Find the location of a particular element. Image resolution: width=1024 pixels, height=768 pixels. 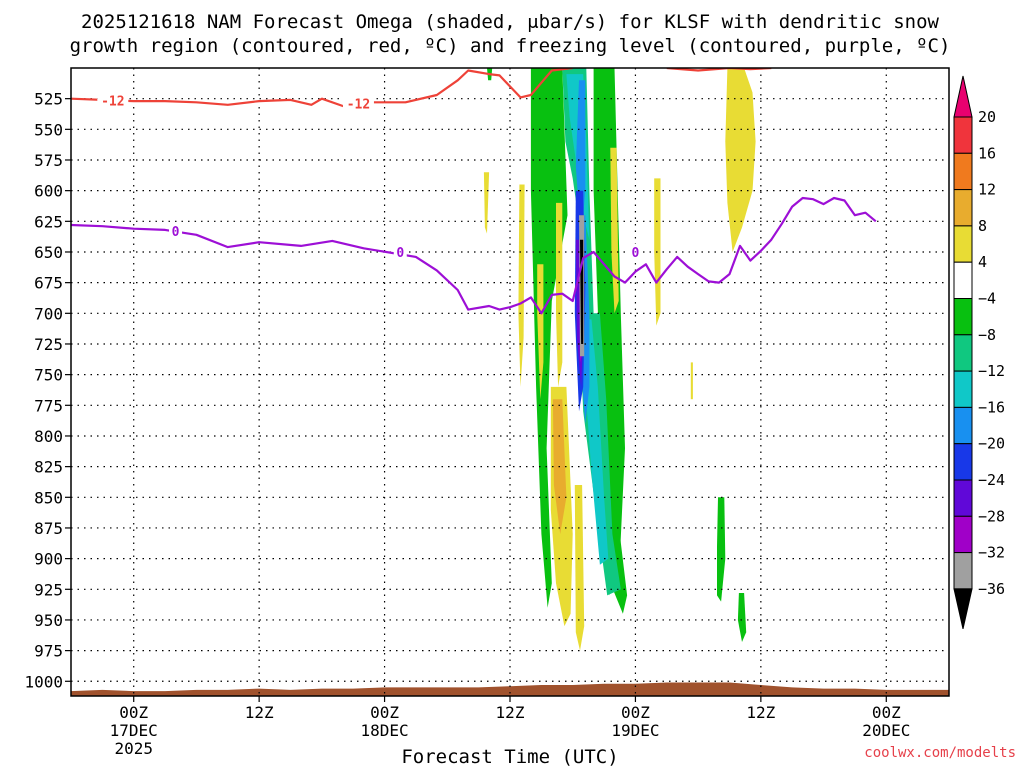

colorbar-label-4: 4 is located at coordinates (982, 262).